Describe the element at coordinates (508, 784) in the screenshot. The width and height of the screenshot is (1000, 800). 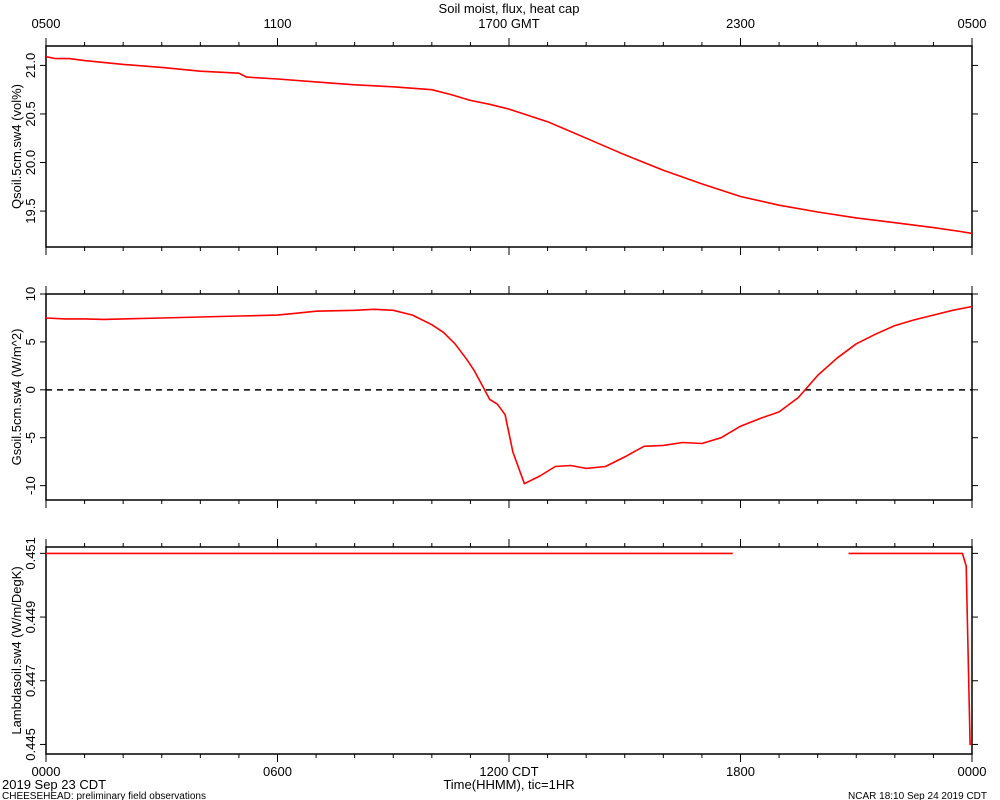
I see `x-axis-label: Time(HHMM), tic=1HR` at that location.